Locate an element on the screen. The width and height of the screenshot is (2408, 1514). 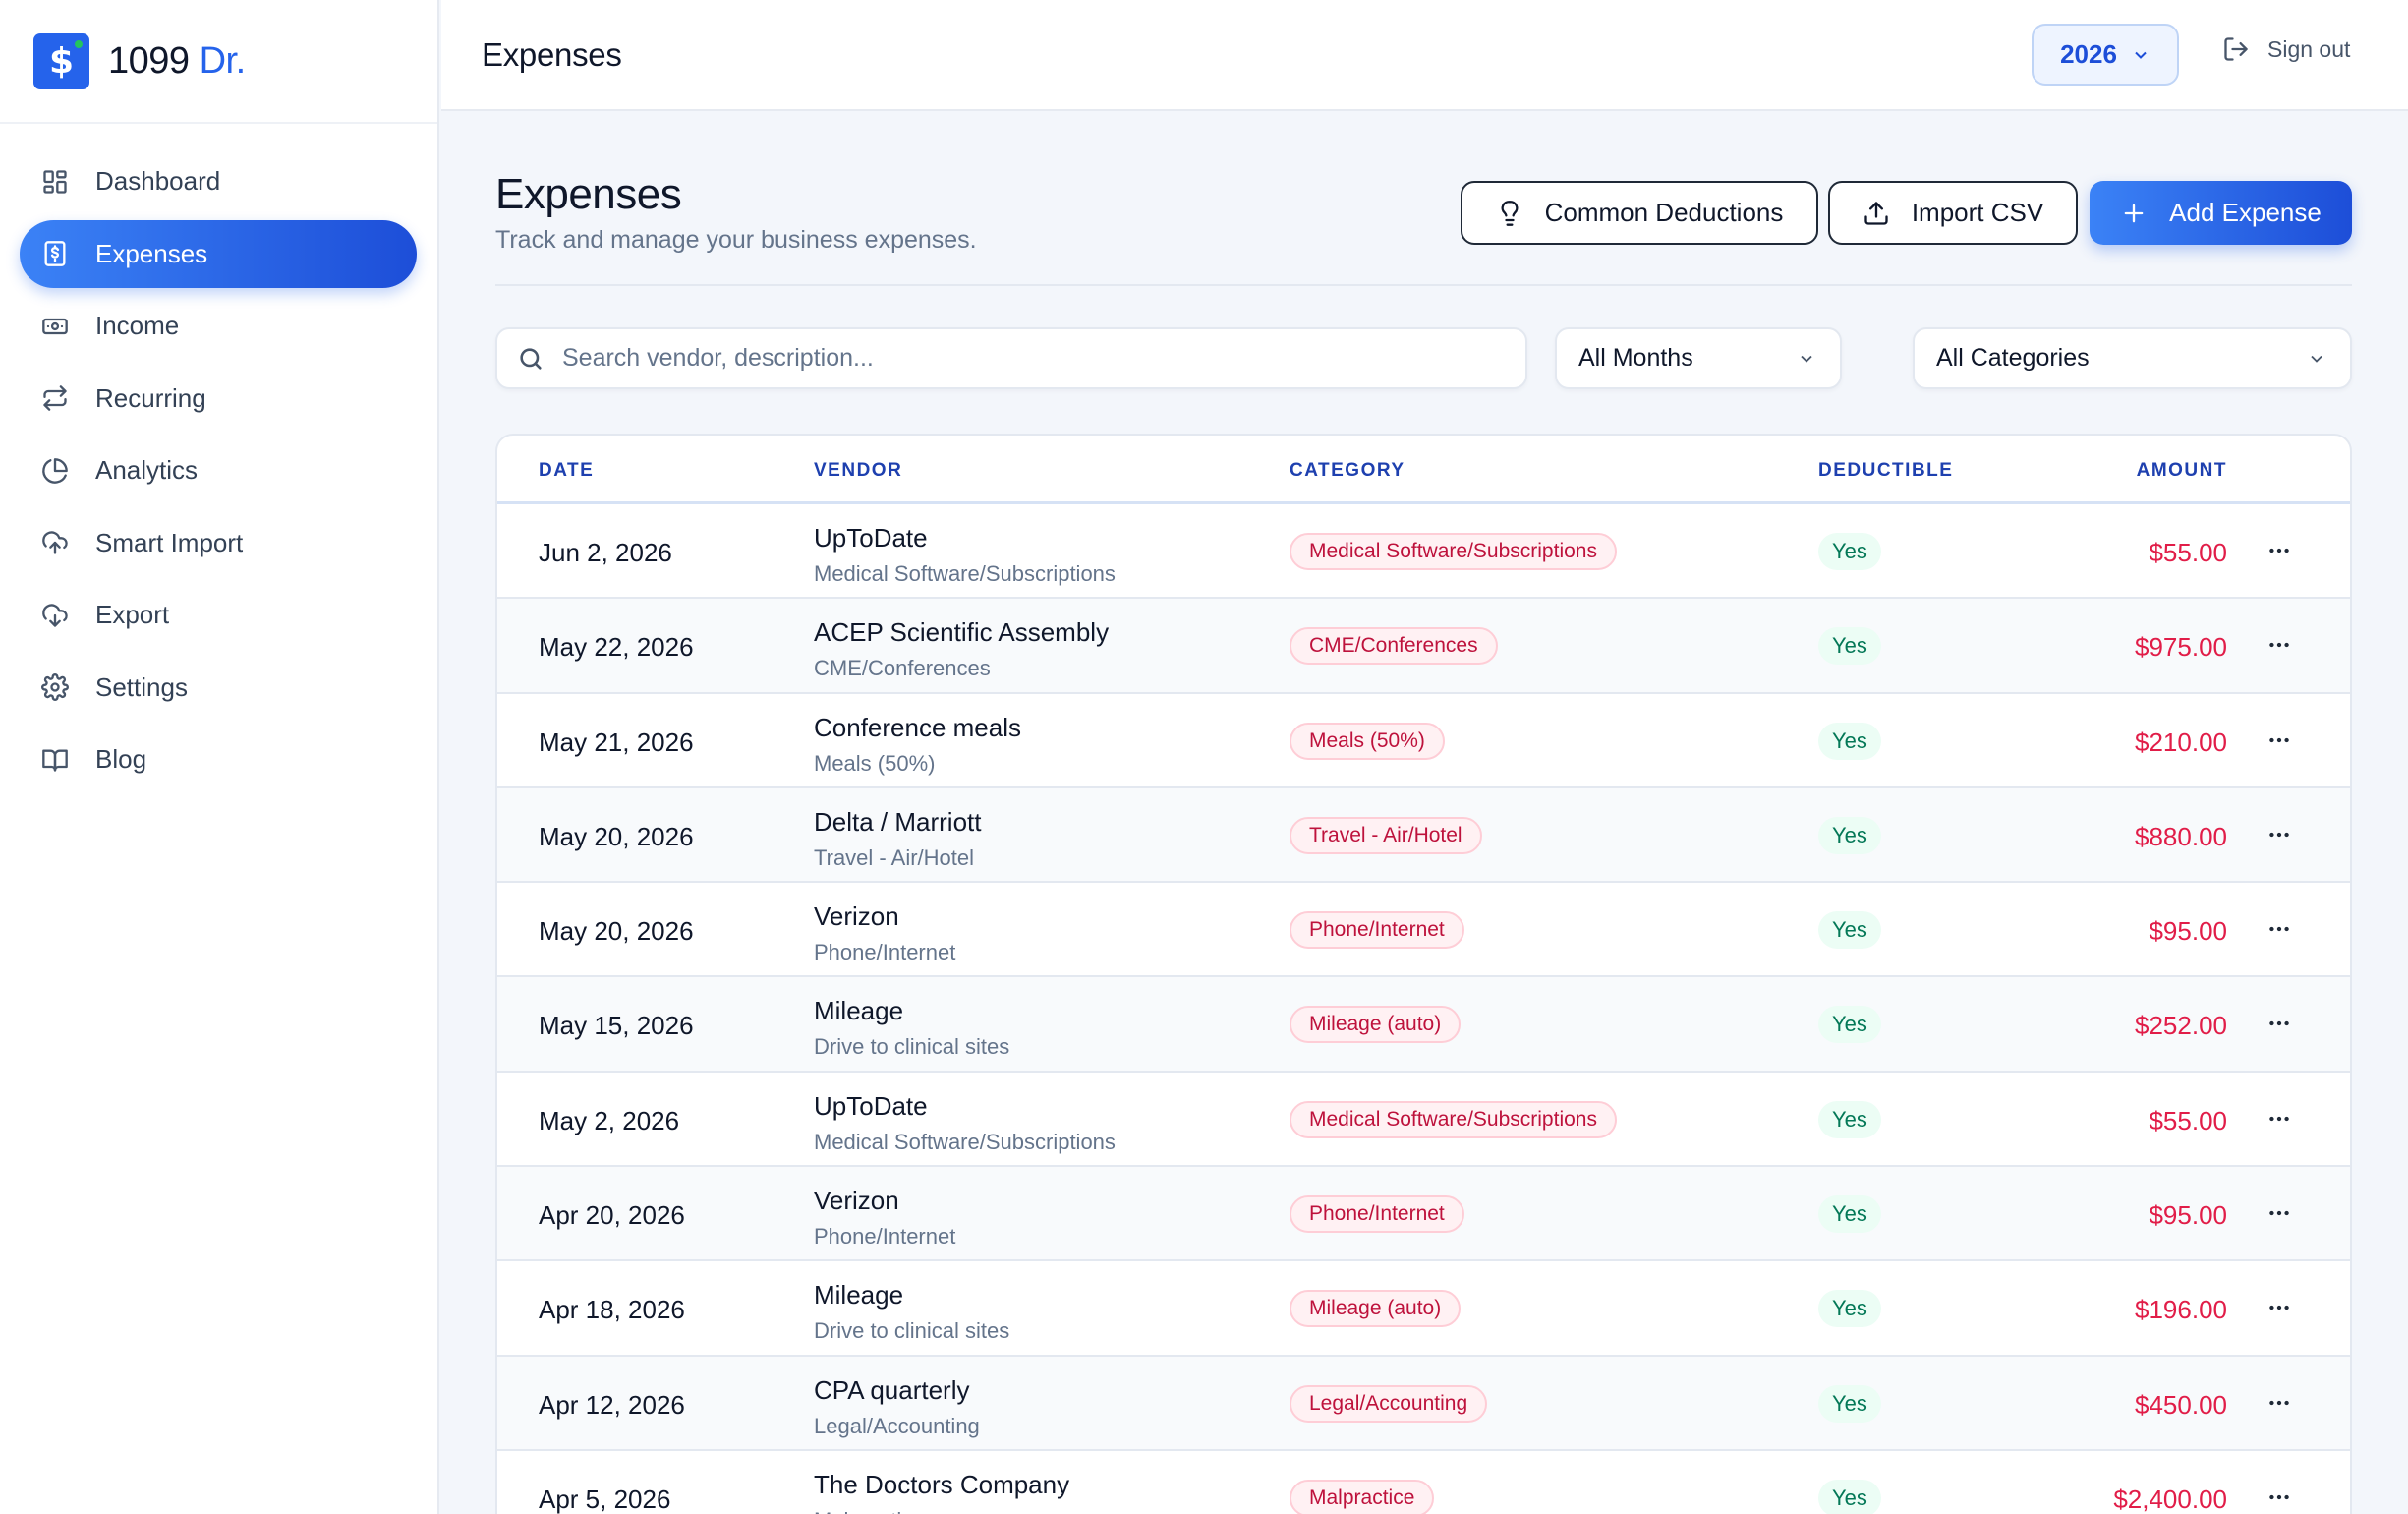
row-vendor-name: ACEP Scientific Assembly is located at coordinates (962, 632).